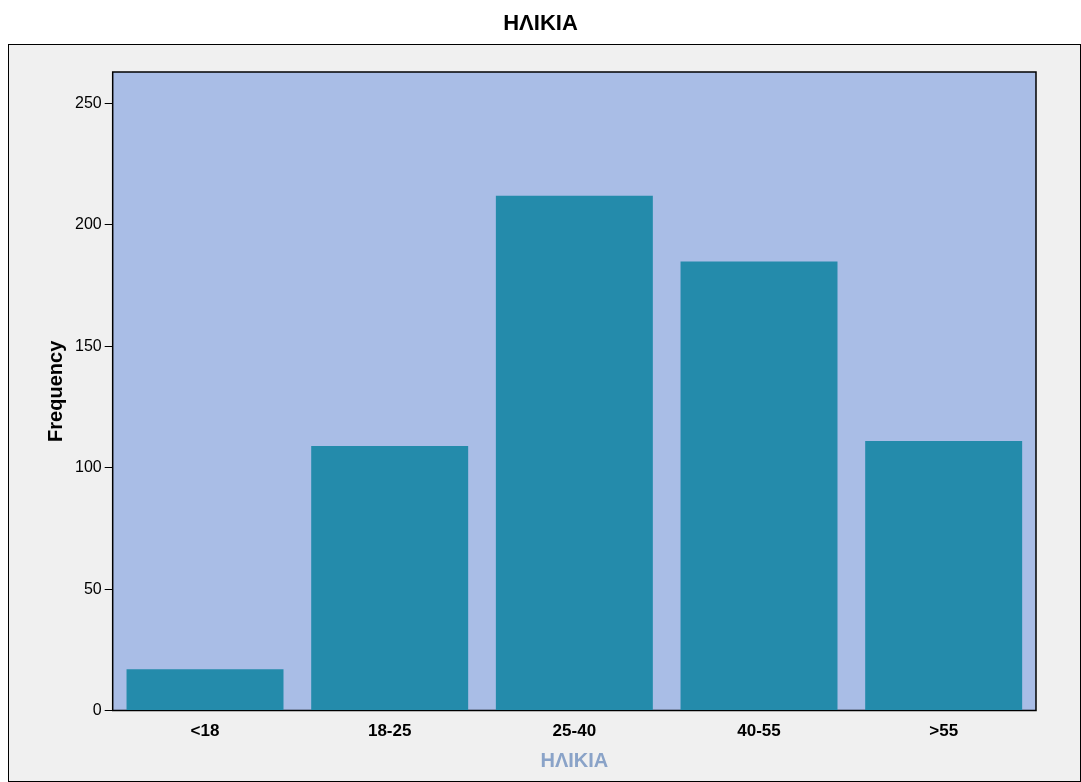  Describe the element at coordinates (574, 731) in the screenshot. I see `x-tick-label: 25-40` at that location.